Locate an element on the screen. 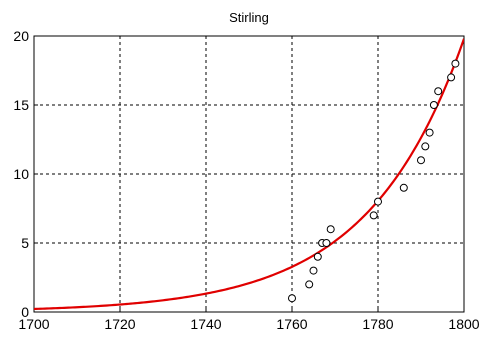 This screenshot has width=484, height=342. x-tick-label-1800: 1800 is located at coordinates (463, 324).